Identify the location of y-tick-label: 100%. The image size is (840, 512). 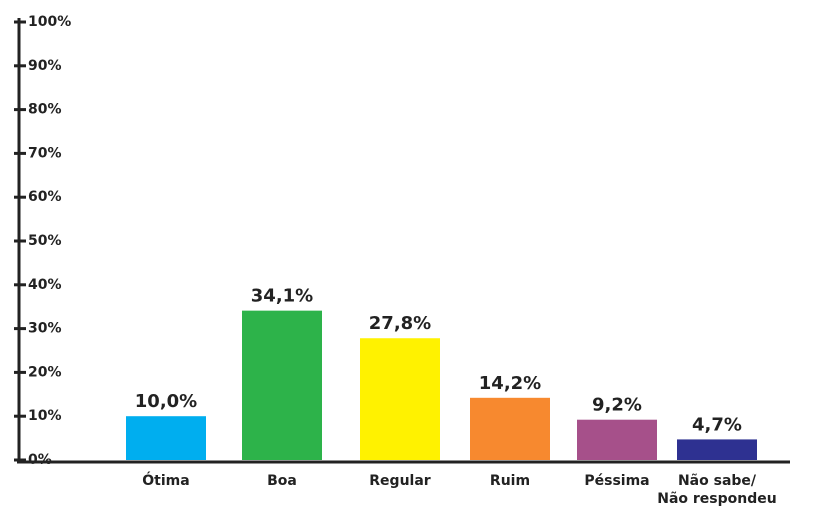
(49, 22).